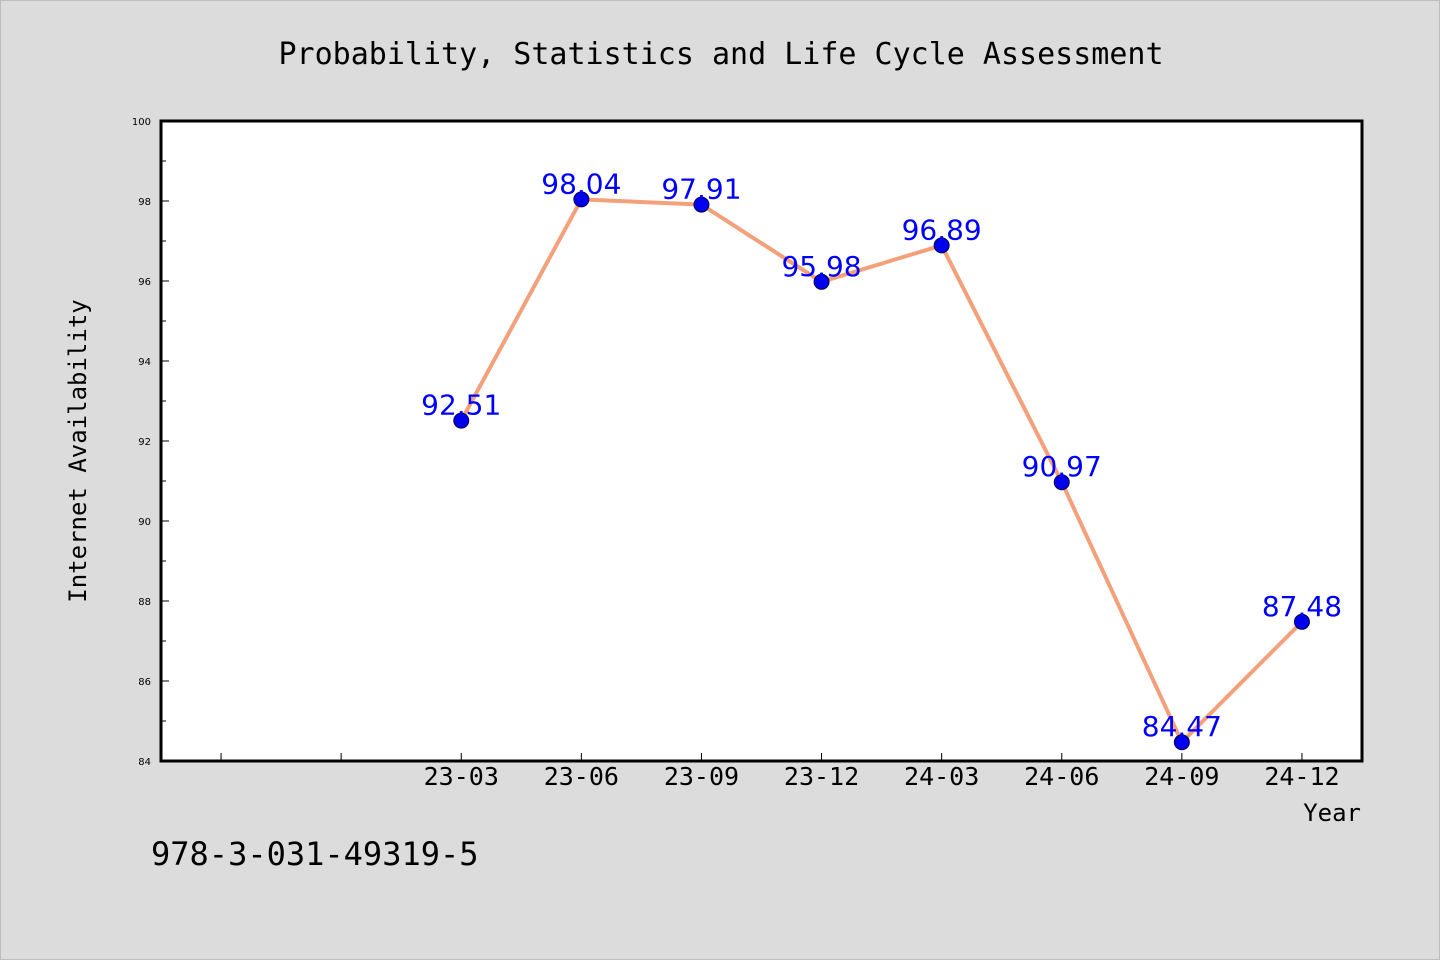  I want to click on y-tick-label: 84, so click(144, 762).